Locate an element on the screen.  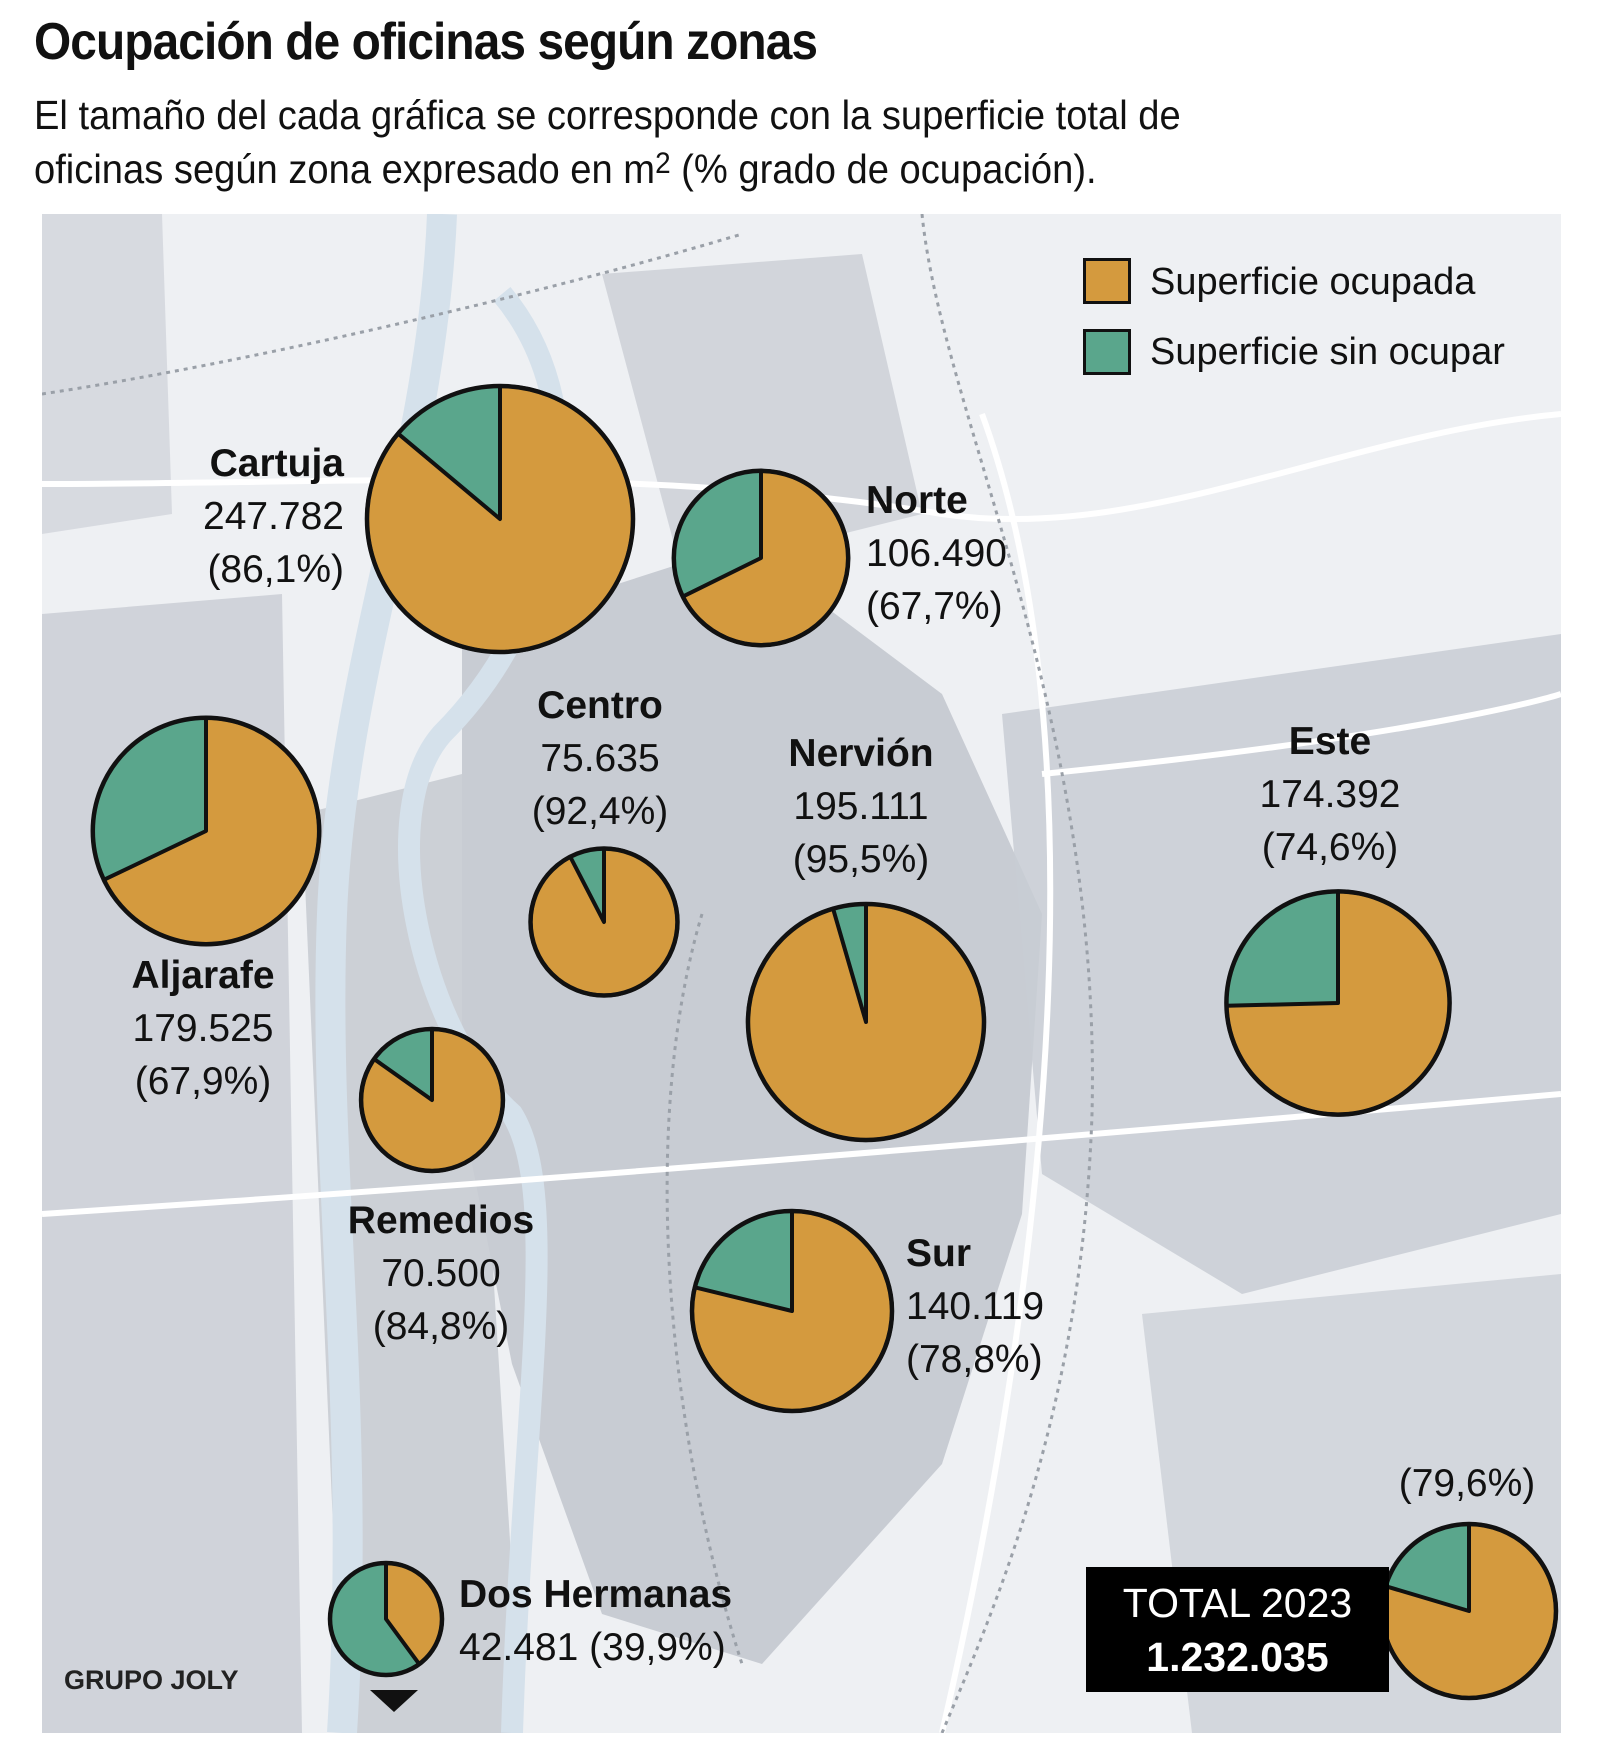
zone-occupancy: (74,6%) is located at coordinates (1330, 847).